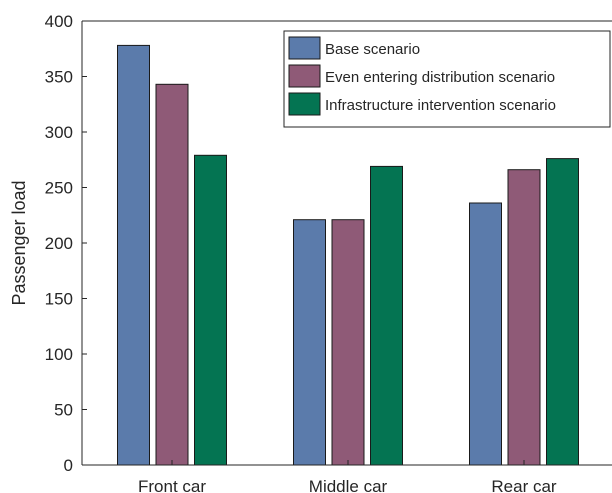 The image size is (612, 493). I want to click on legend-label: Infrastructure intervention scenario, so click(440, 105).